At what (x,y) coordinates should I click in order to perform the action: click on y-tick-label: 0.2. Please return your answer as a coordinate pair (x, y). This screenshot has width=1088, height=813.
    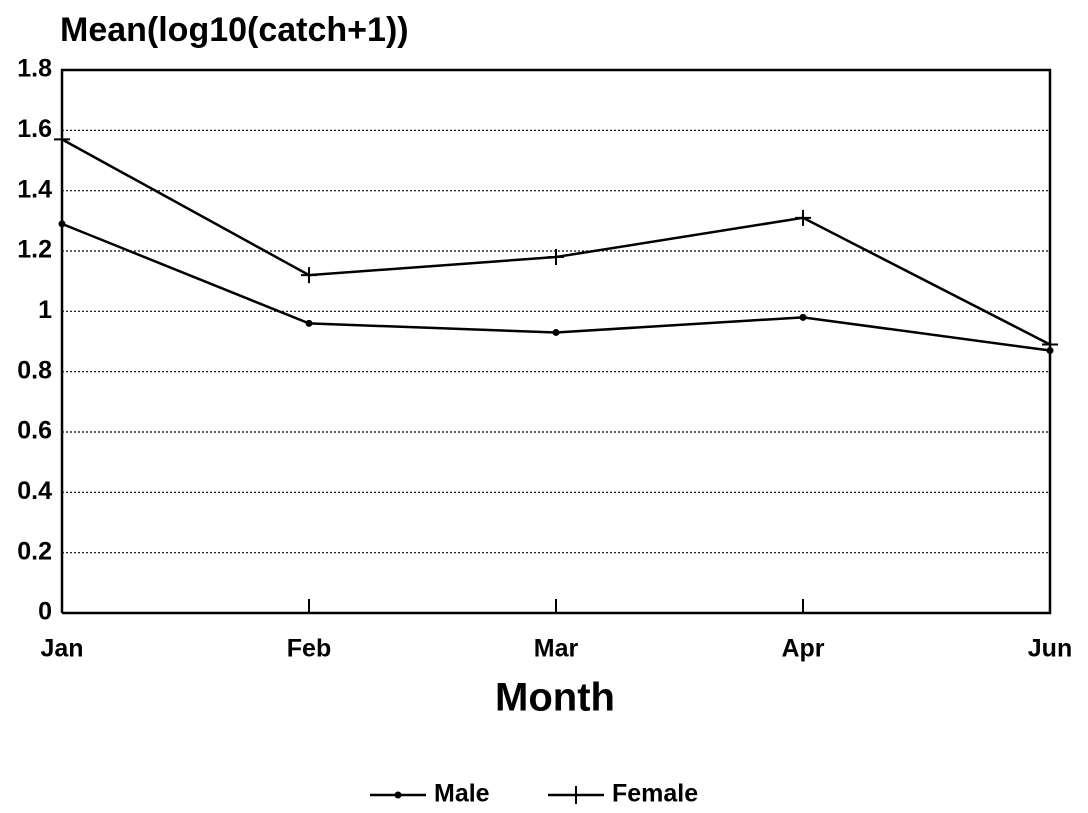
    Looking at the image, I should click on (34, 551).